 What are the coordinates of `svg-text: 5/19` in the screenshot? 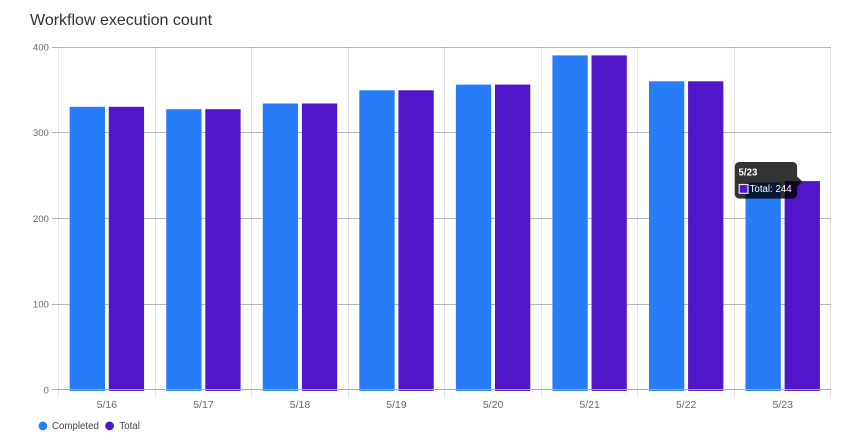 It's located at (396, 405).